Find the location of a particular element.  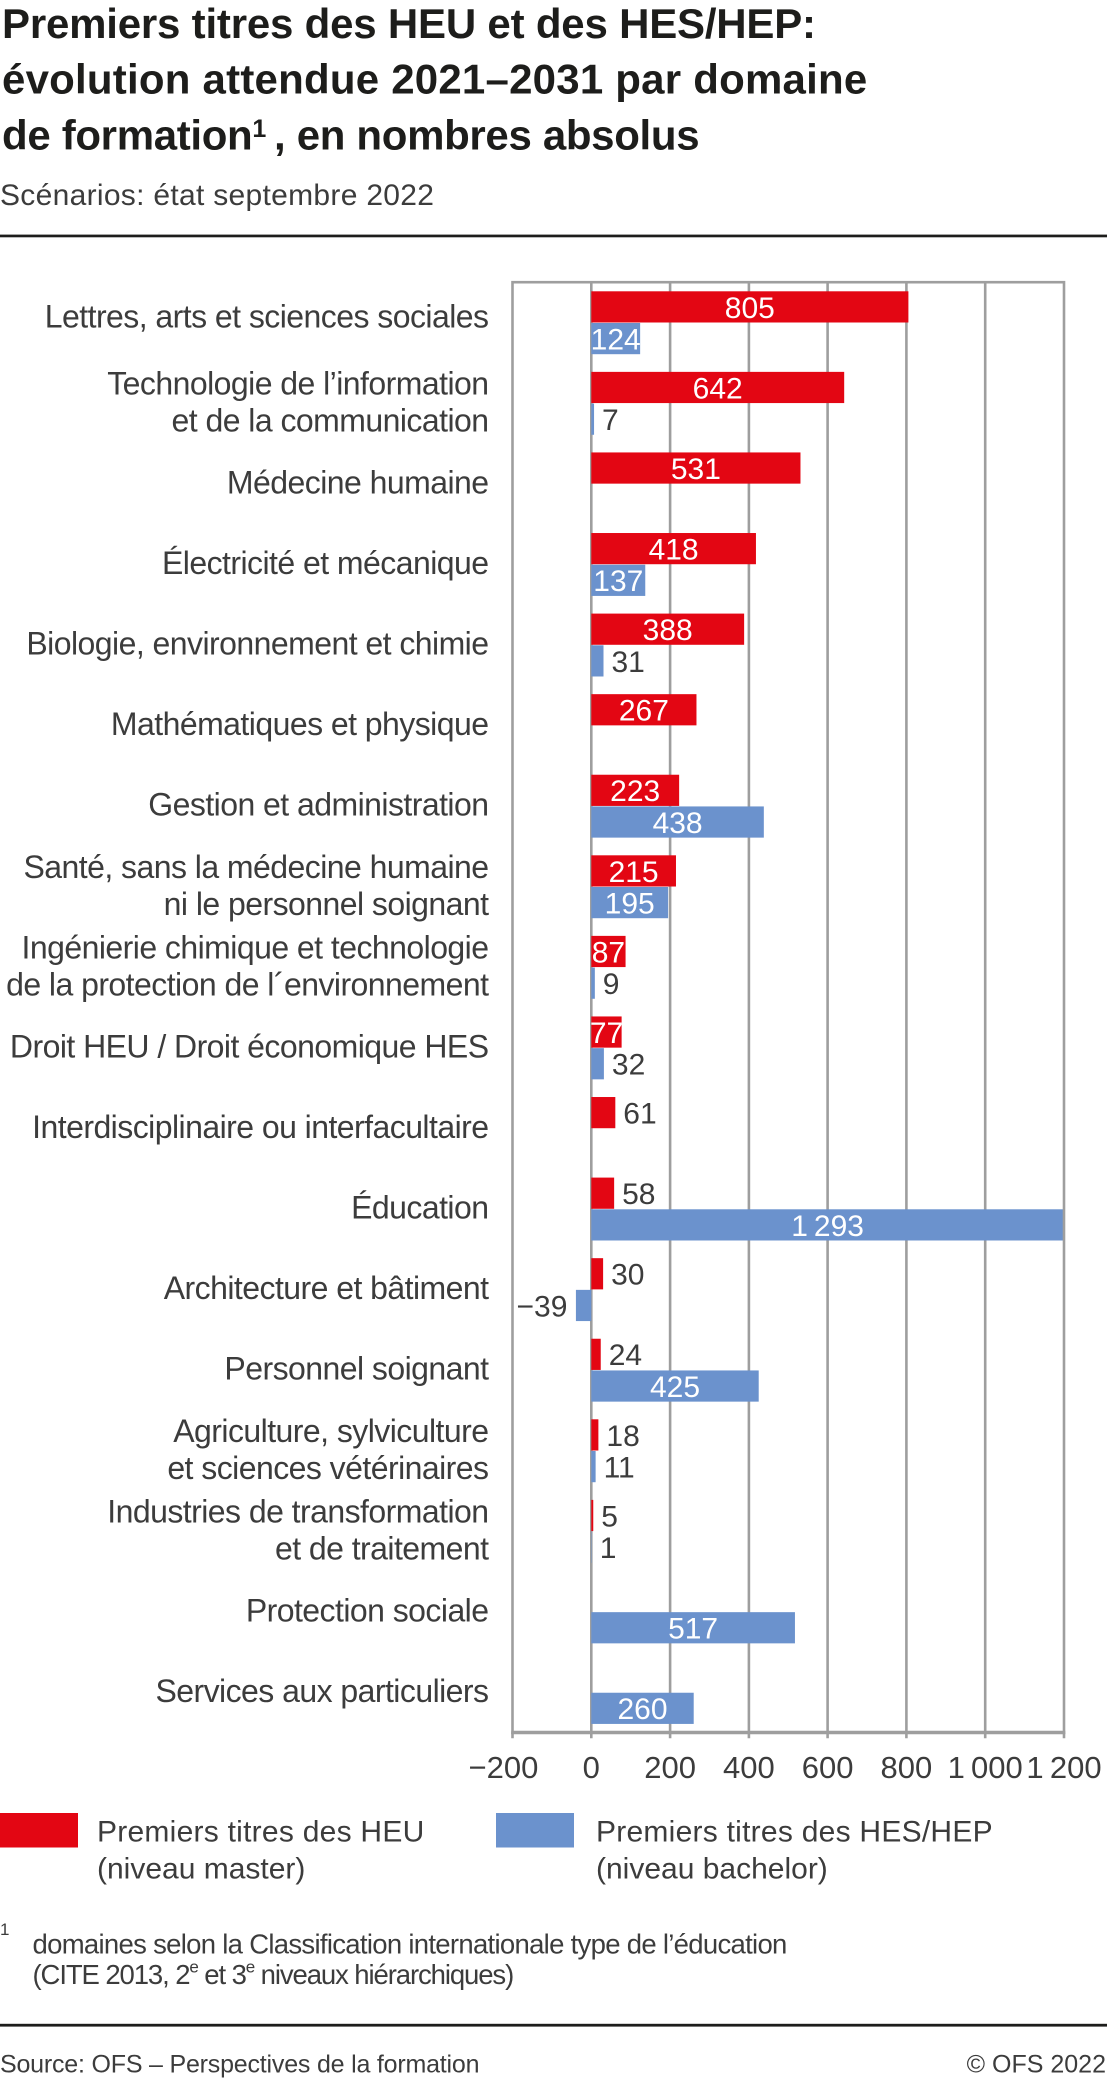

svg-text: Agriculture, sylviculture is located at coordinates (330, 1431).